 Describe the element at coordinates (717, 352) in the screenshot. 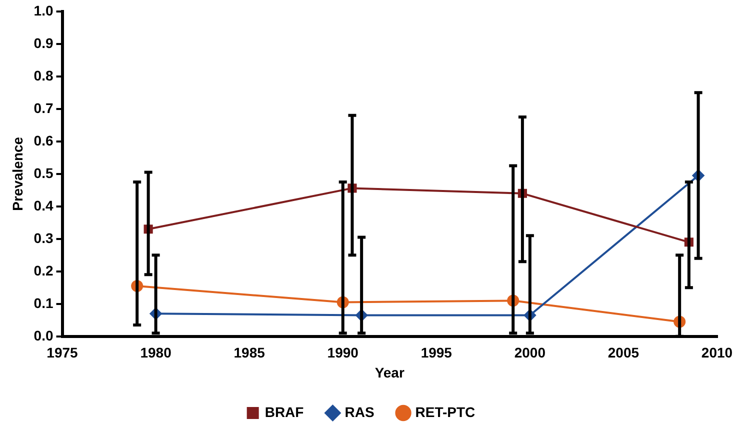

I see `x-tick-label: 2010` at that location.